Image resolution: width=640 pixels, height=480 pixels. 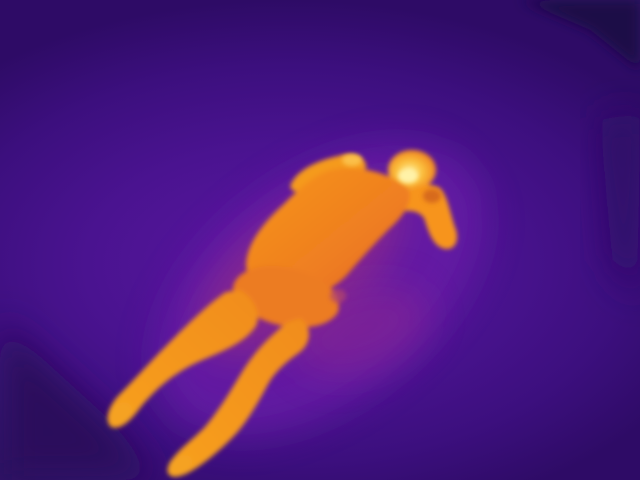 I want to click on shoulder-hotspot, so click(x=352, y=160).